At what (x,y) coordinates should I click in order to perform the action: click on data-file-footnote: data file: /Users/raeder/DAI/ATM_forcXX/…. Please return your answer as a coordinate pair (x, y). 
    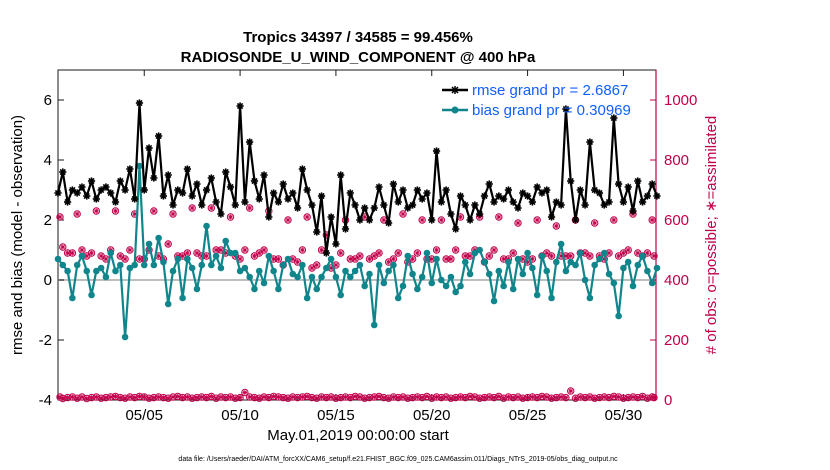
    Looking at the image, I should click on (398, 459).